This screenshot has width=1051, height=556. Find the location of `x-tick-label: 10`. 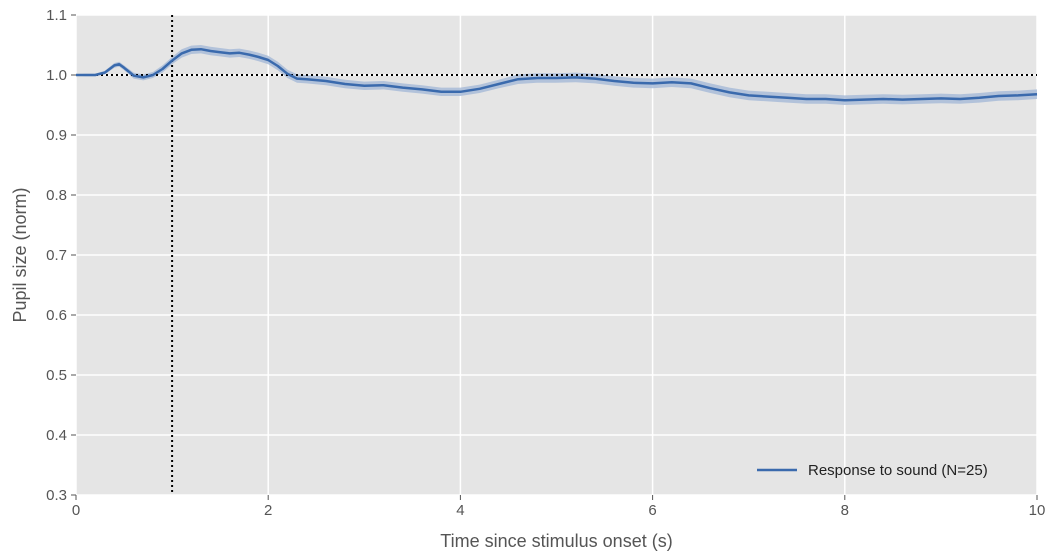

x-tick-label: 10 is located at coordinates (1037, 510).